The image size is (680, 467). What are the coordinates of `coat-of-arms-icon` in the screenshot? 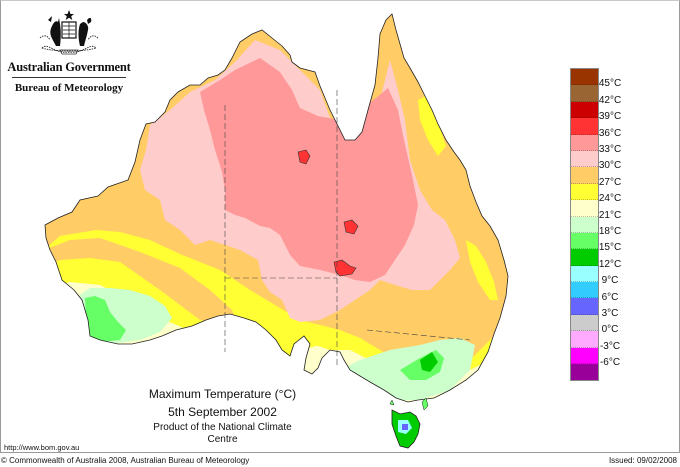 It's located at (69, 32).